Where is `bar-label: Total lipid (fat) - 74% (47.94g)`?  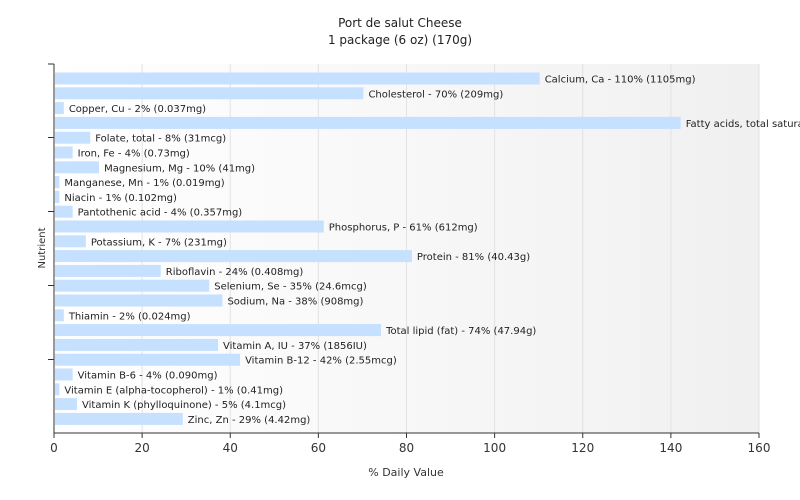 bar-label: Total lipid (fat) - 74% (47.94g) is located at coordinates (460, 331).